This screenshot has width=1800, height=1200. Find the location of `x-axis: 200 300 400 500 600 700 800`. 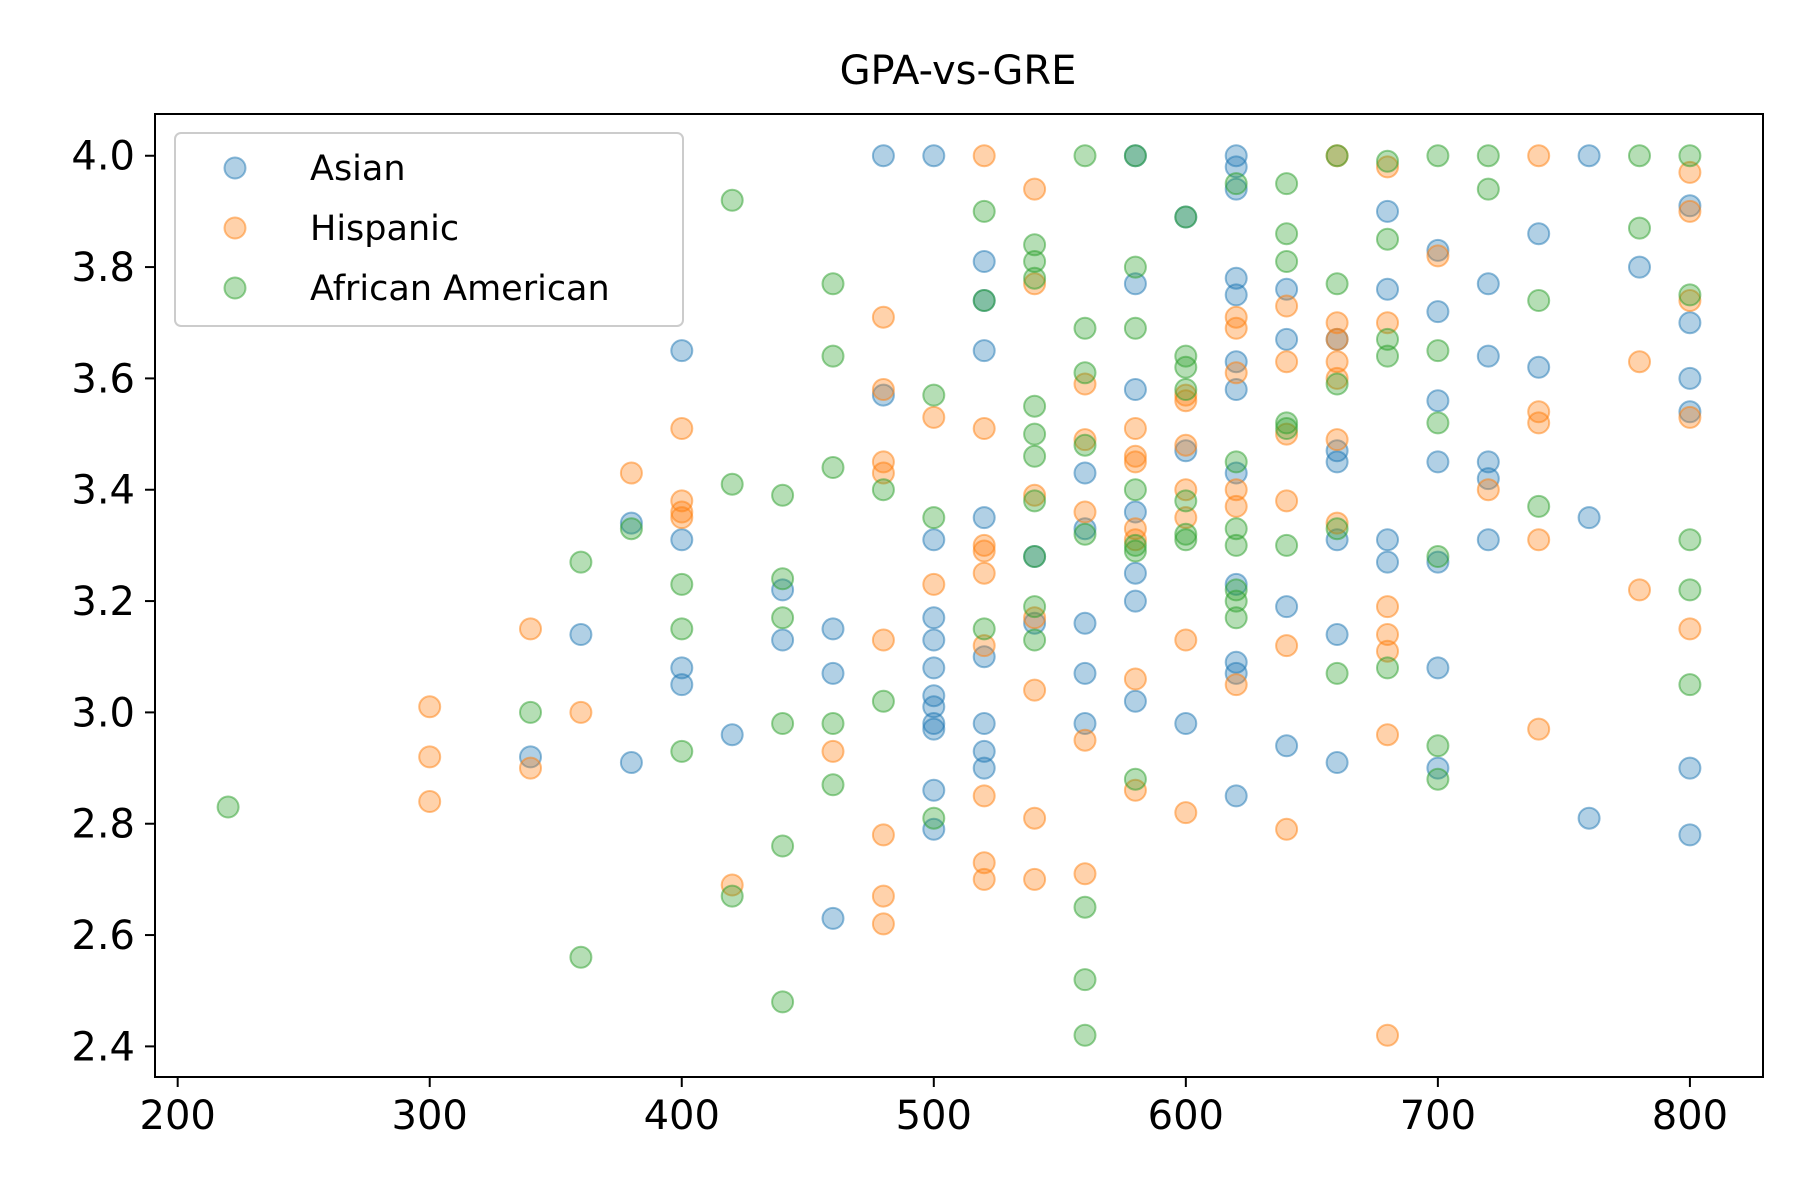

x-axis: 200 300 400 500 600 700 800 is located at coordinates (934, 1108).